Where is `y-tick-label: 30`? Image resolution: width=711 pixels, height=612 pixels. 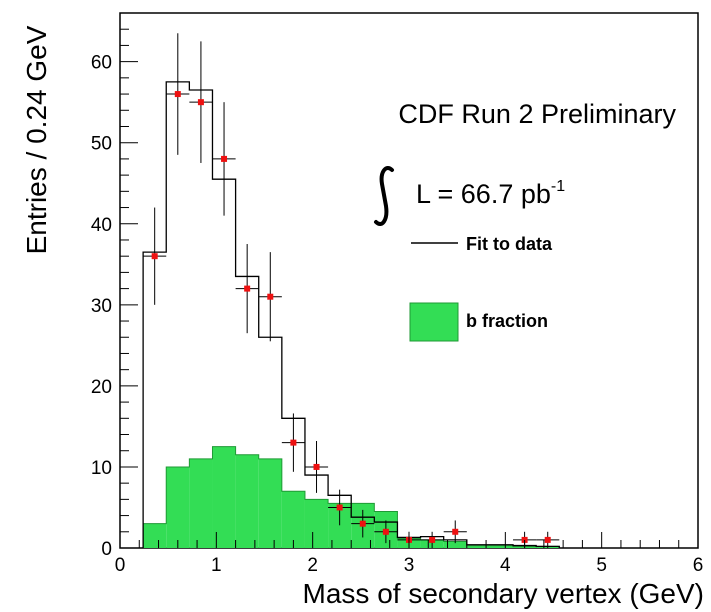 y-tick-label: 30 is located at coordinates (101, 306).